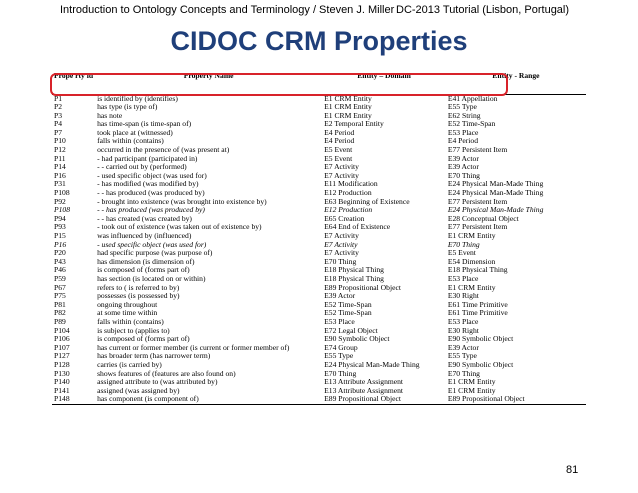 This screenshot has height=493, width=638. What do you see at coordinates (74, 400) in the screenshot?
I see `property-id-cell: P148` at bounding box center [74, 400].